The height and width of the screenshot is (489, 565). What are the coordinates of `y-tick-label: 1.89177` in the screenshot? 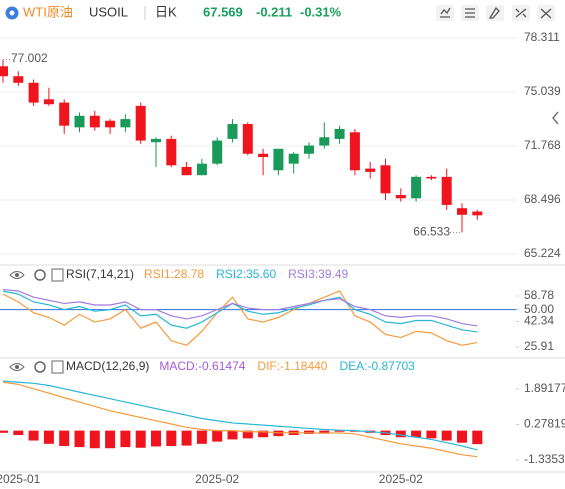 It's located at (544, 388).